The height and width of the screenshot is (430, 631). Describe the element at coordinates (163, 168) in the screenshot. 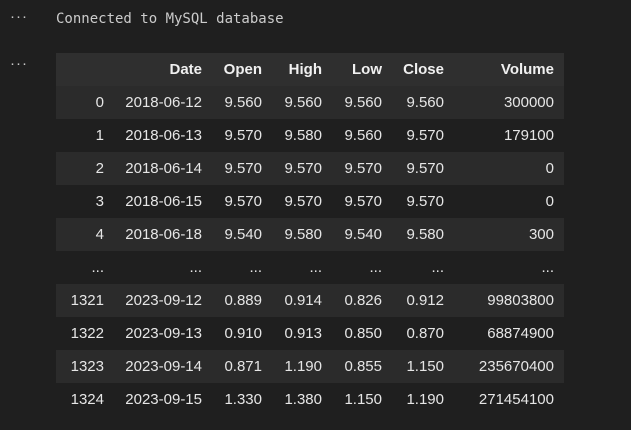

I see `cell-date: 2018-06-14` at that location.